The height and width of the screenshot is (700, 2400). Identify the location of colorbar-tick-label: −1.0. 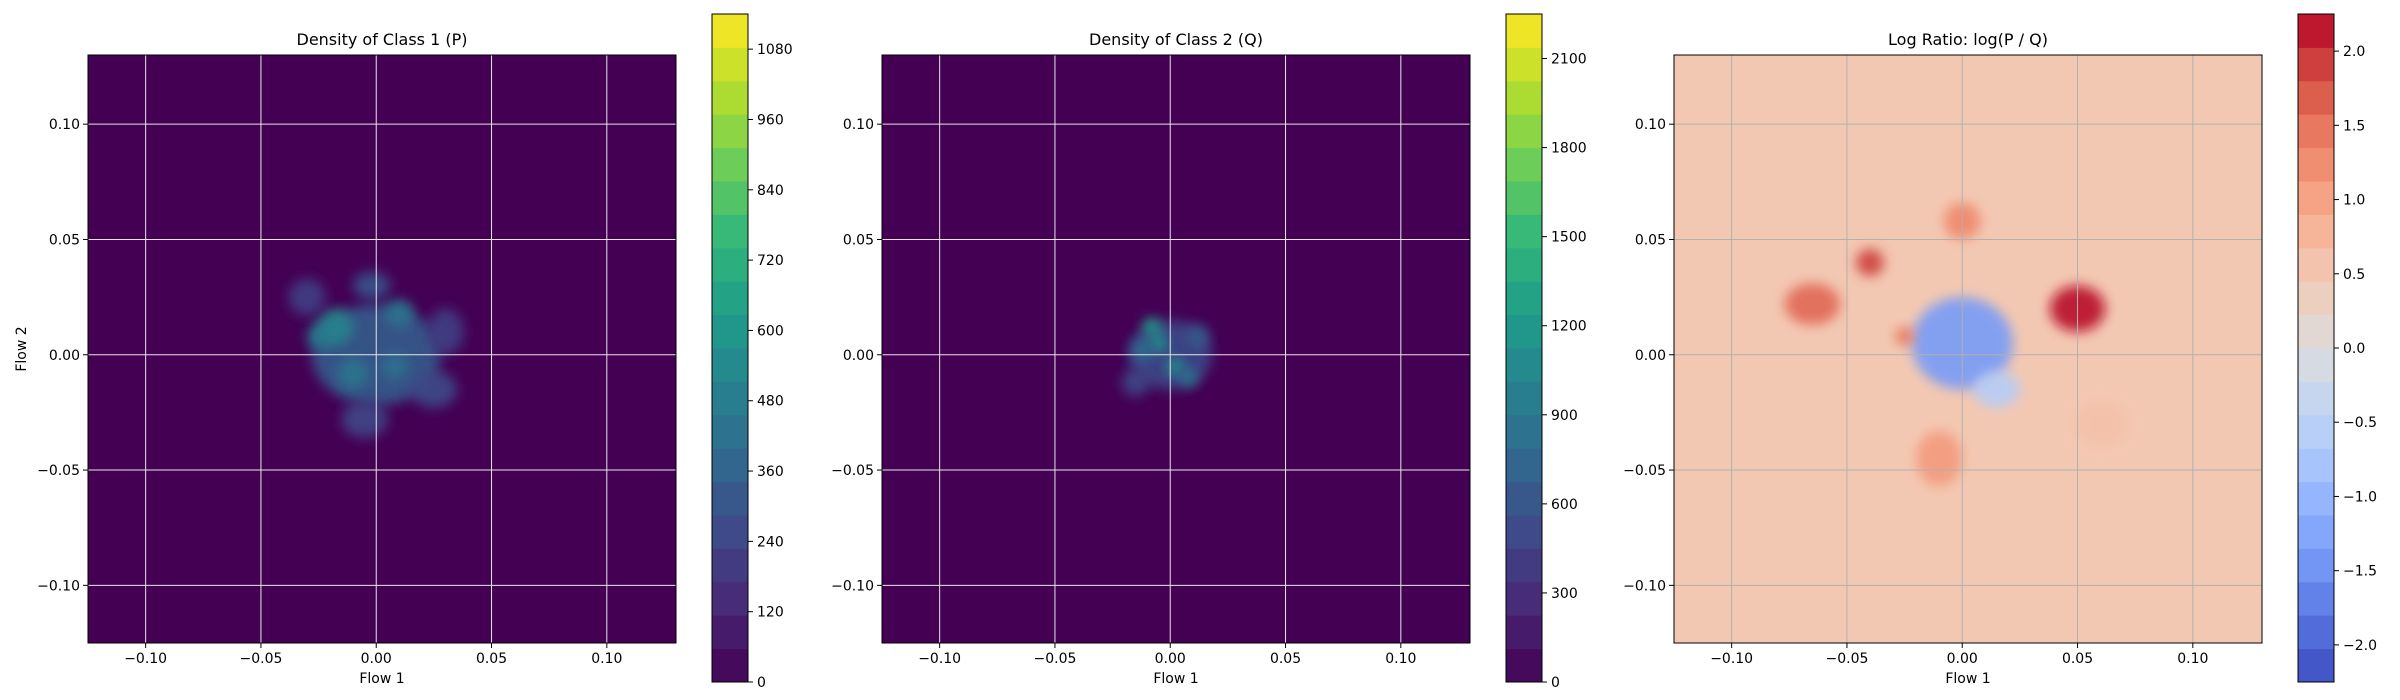
(2360, 497).